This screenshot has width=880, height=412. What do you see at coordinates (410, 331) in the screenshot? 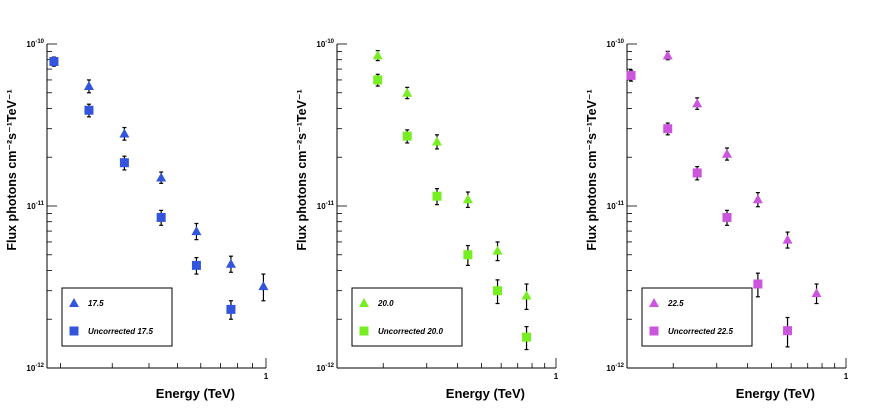
I see `legend-label: Uncorrected 20.0` at bounding box center [410, 331].